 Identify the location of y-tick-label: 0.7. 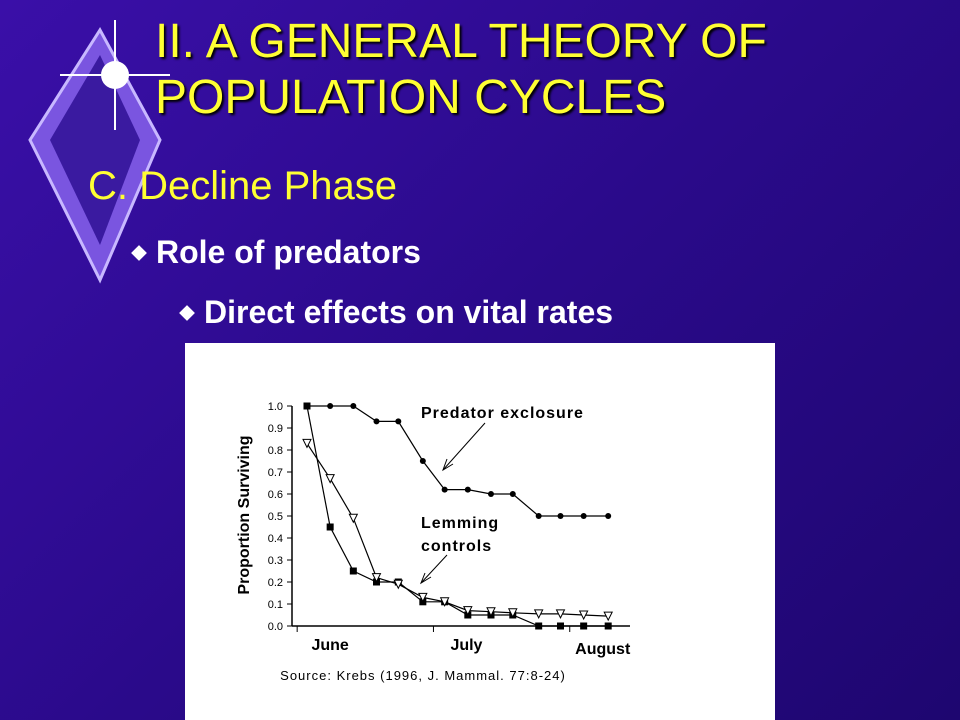
(275, 473).